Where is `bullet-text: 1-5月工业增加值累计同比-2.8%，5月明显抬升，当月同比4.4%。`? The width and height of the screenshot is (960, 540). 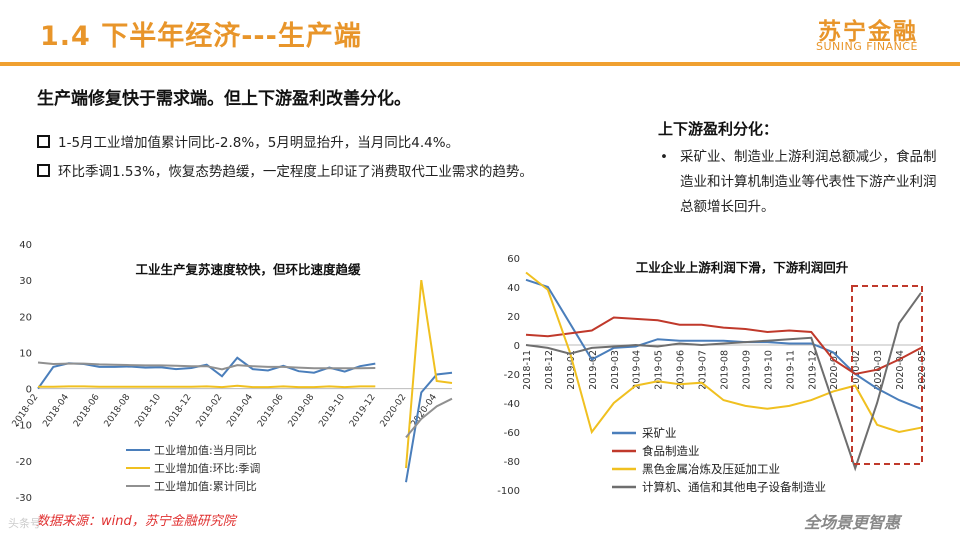
bullet-text: 1-5月工业增加值累计同比-2.8%，5月明显抬升，当月同比4.4%。 is located at coordinates (259, 143).